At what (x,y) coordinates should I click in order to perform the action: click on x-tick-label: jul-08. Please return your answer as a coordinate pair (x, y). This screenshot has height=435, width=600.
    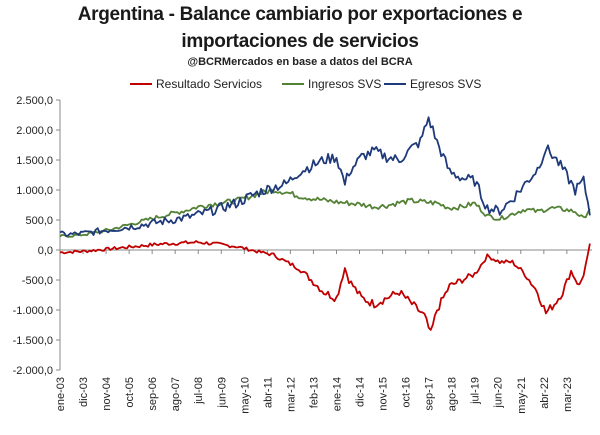
    Looking at the image, I should click on (199, 391).